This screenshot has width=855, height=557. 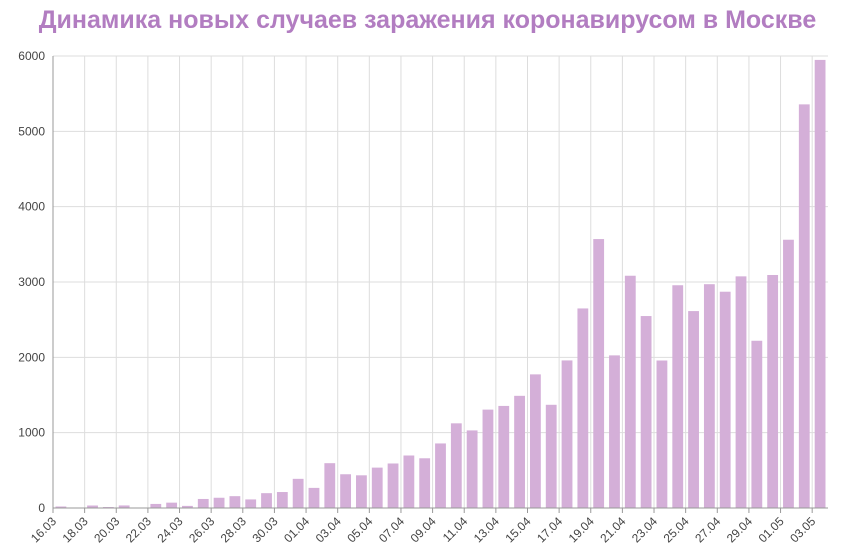 What do you see at coordinates (219, 502) in the screenshot?
I see `bar-26.03` at bounding box center [219, 502].